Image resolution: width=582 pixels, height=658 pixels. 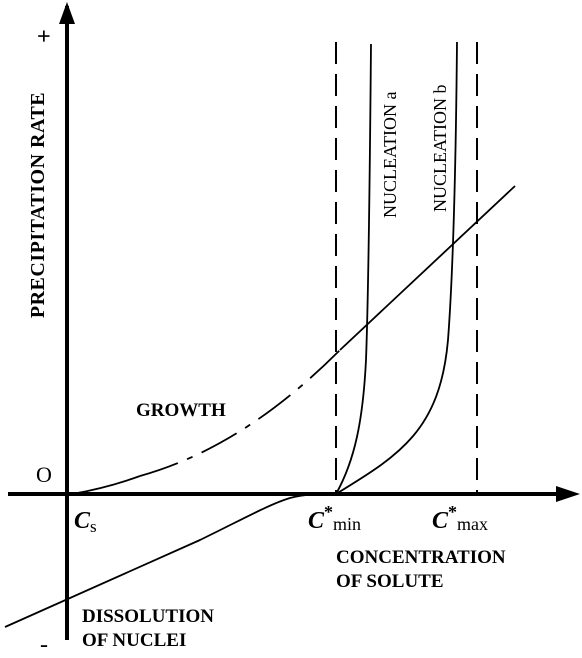 What do you see at coordinates (390, 155) in the screenshot?
I see `nucleation-a-label: NUCLEATION a` at bounding box center [390, 155].